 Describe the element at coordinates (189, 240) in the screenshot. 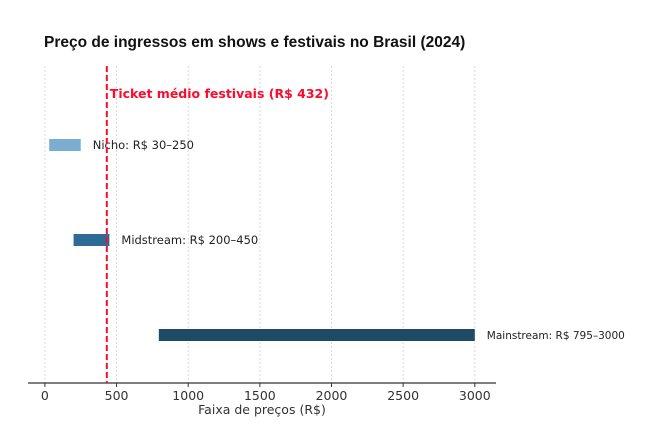

I see `bar-label: Midstream: R$ 200–450` at that location.